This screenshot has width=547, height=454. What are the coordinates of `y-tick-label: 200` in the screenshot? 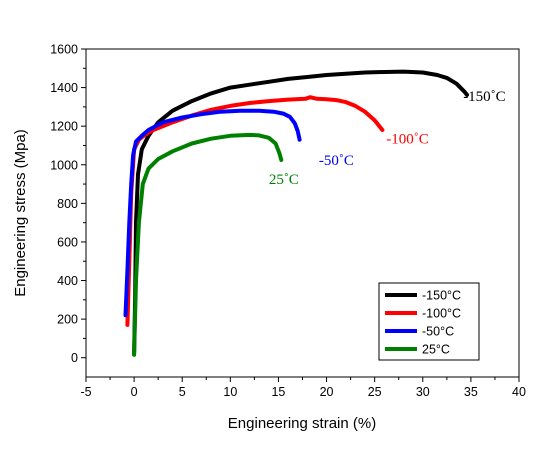 It's located at (67, 320).